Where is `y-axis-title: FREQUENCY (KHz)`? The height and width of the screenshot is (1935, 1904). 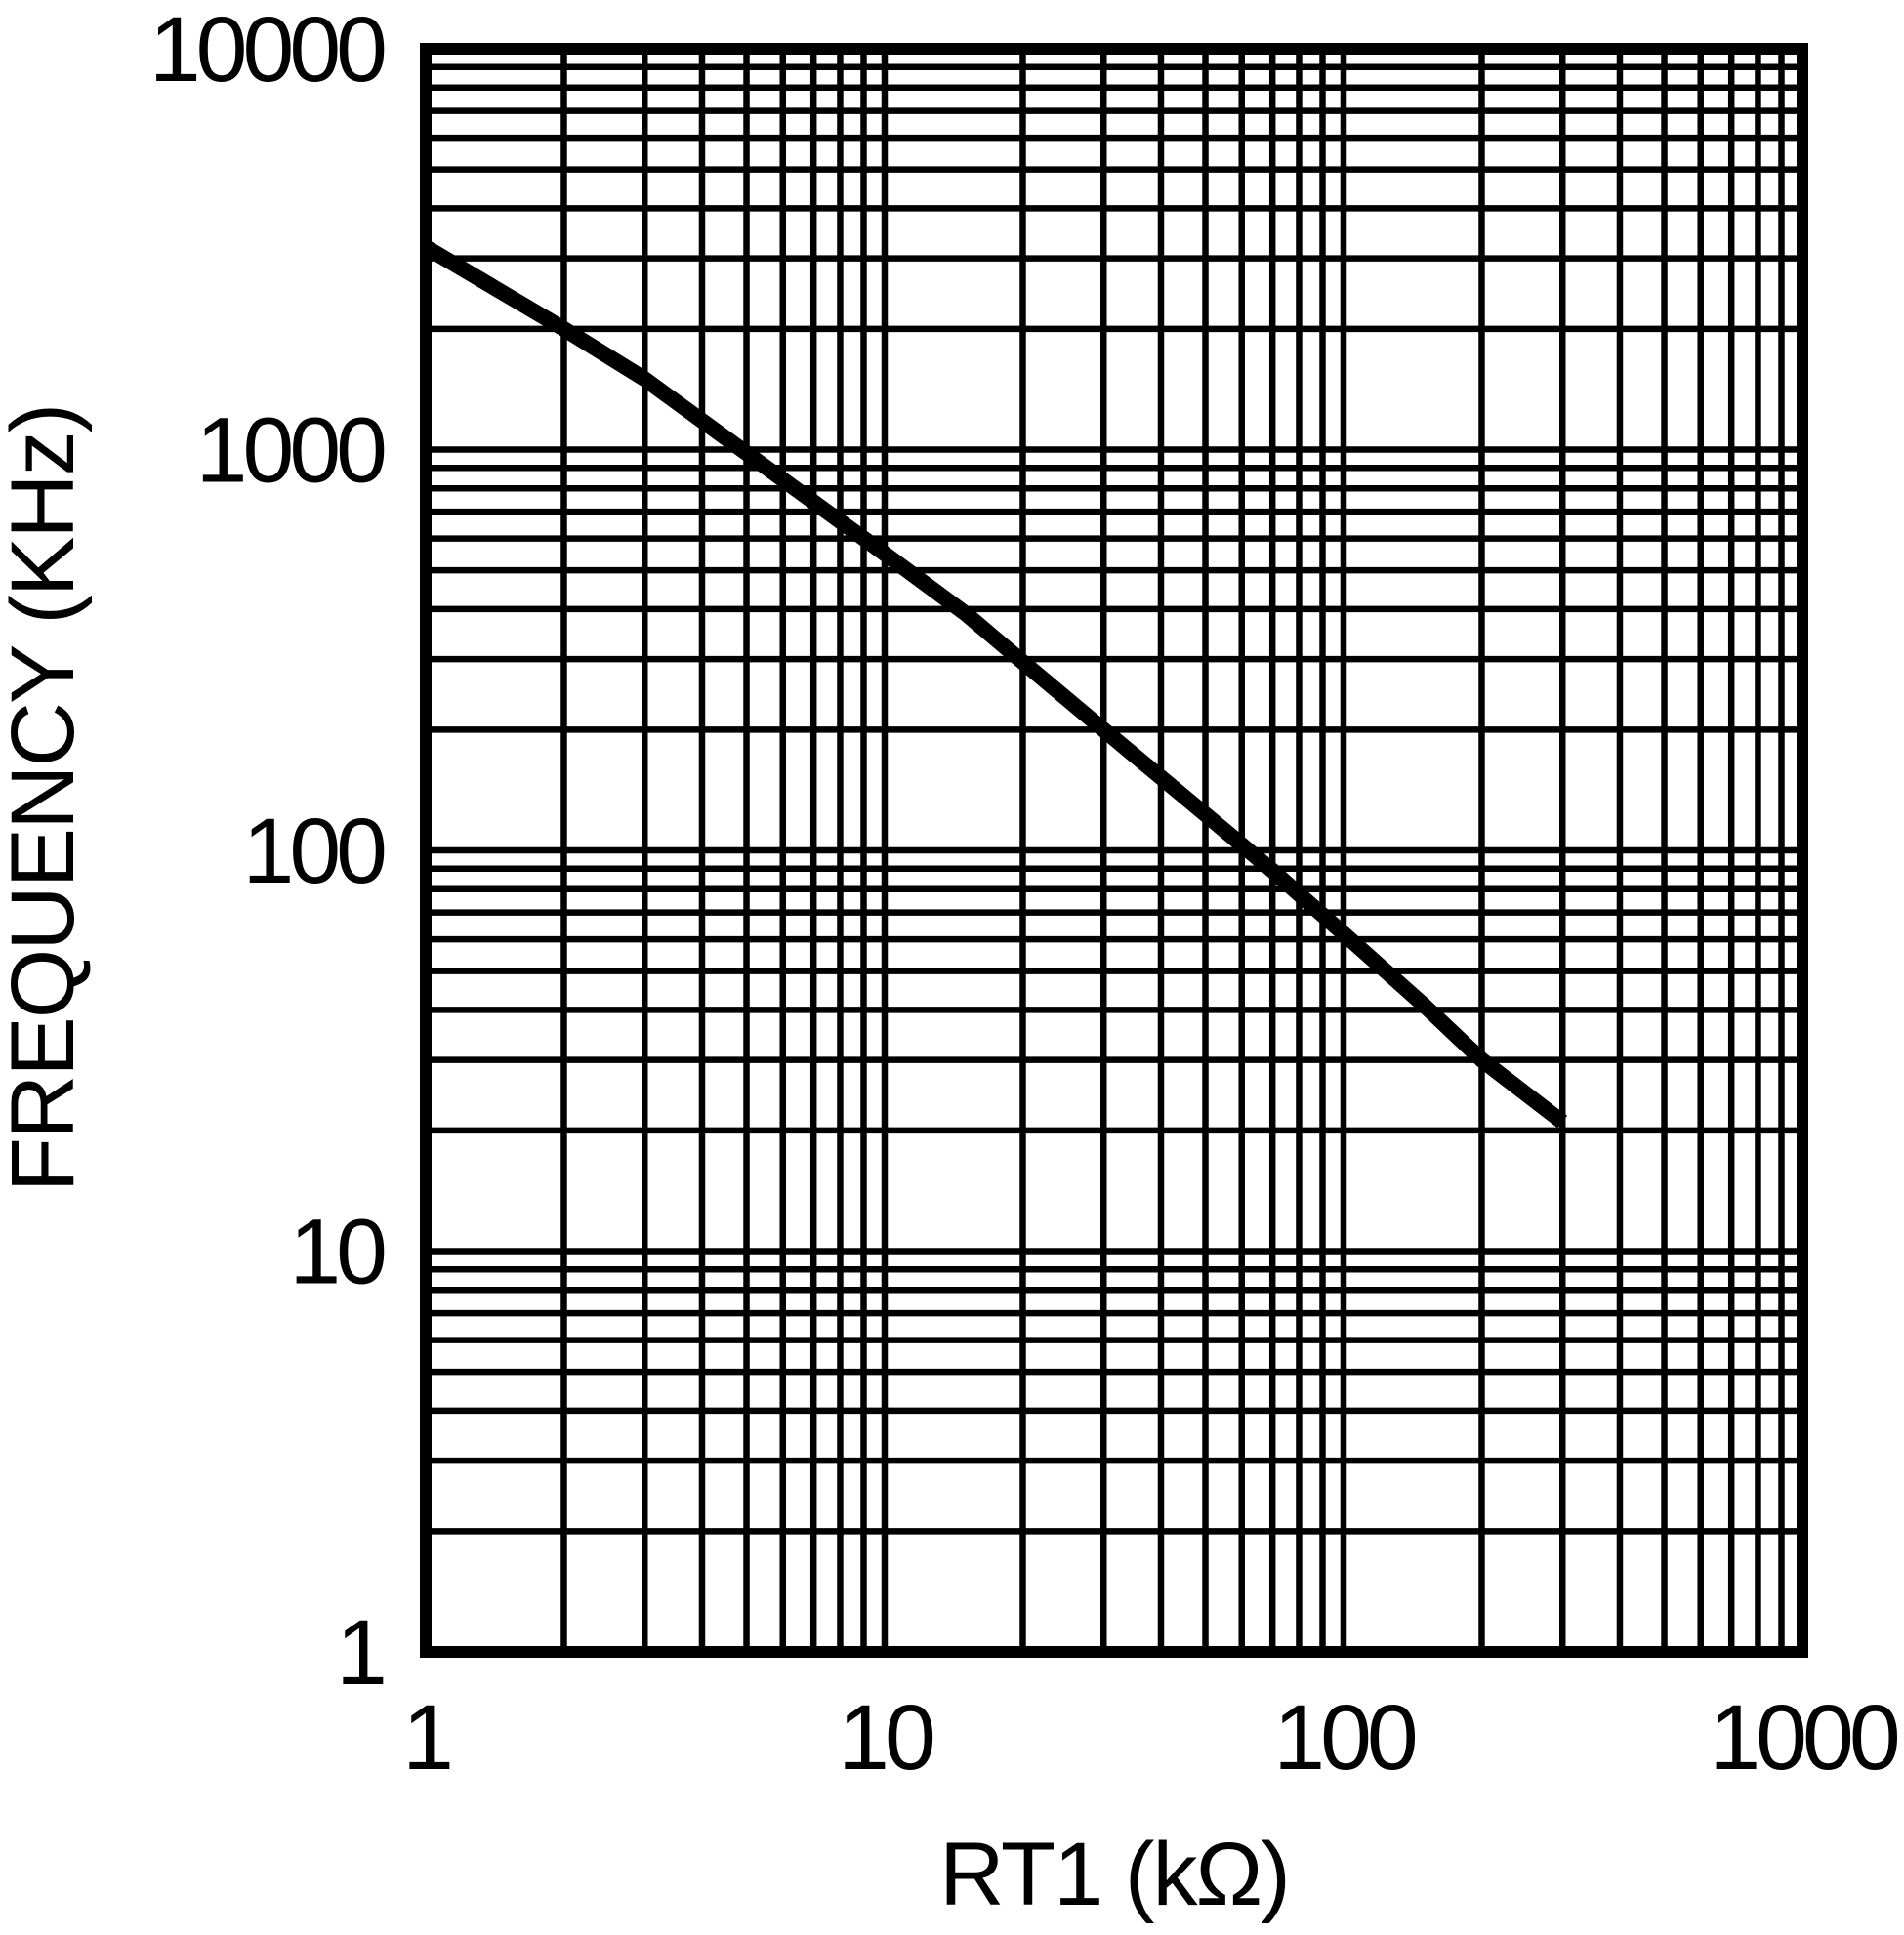
y-axis-title: FREQUENCY (KHz) is located at coordinates (46, 798).